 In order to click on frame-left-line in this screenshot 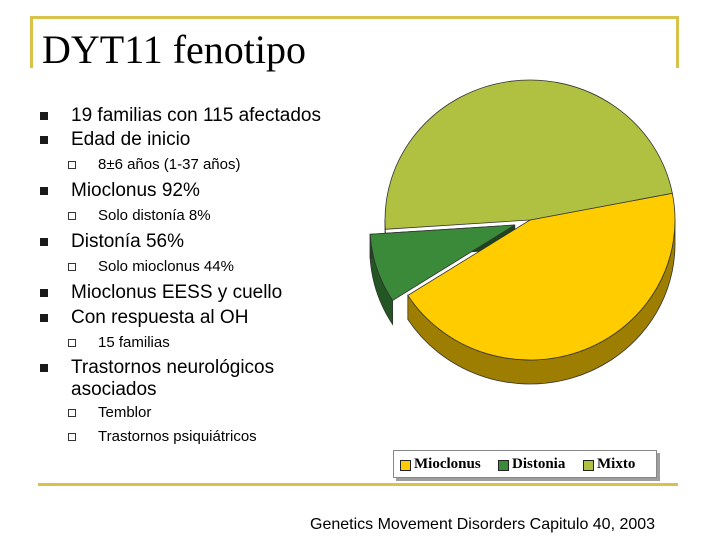, I will do `click(31, 42)`.